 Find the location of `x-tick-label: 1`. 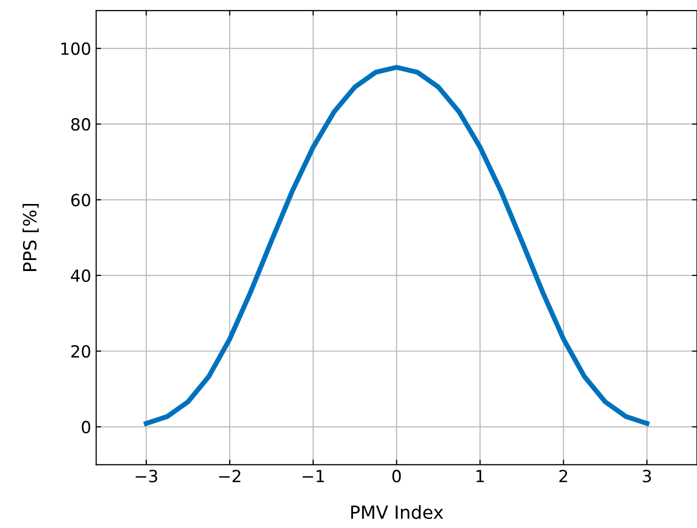

x-tick-label: 1 is located at coordinates (480, 476).